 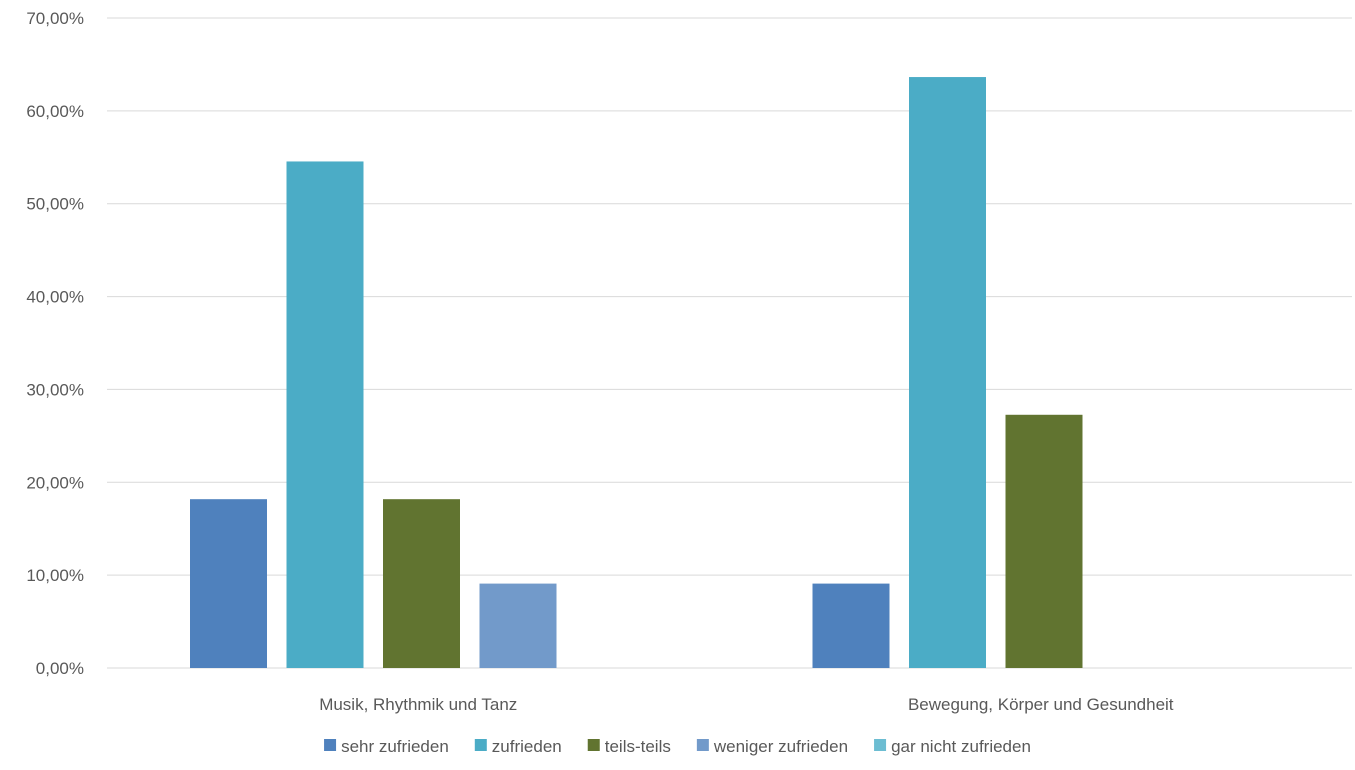 I want to click on y-tick-label: 10,00%, so click(x=55, y=575).